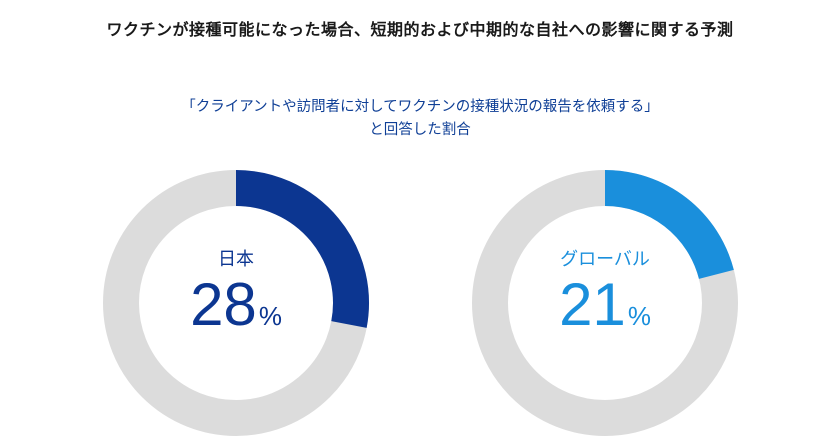 Image resolution: width=840 pixels, height=440 pixels. What do you see at coordinates (605, 259) in the screenshot?
I see `donut-global-label: グローバル` at bounding box center [605, 259].